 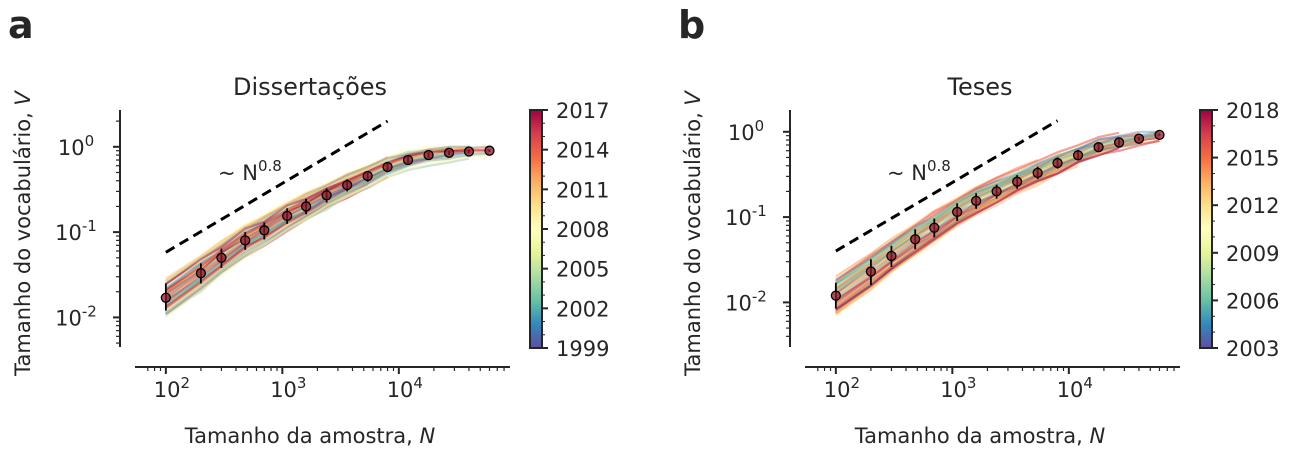 What do you see at coordinates (582, 230) in the screenshot?
I see `colorbar-tick-label: 2008` at bounding box center [582, 230].